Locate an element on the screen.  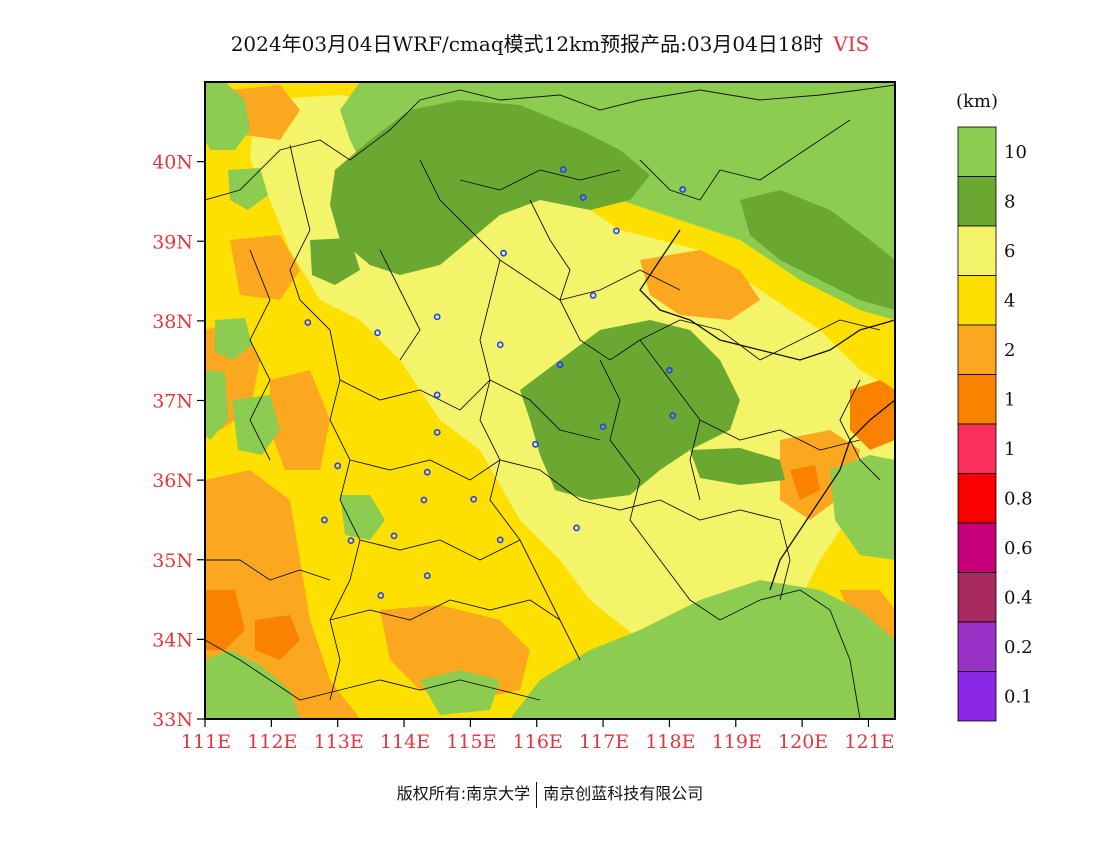
x-tick-label: 121E is located at coordinates (869, 742).